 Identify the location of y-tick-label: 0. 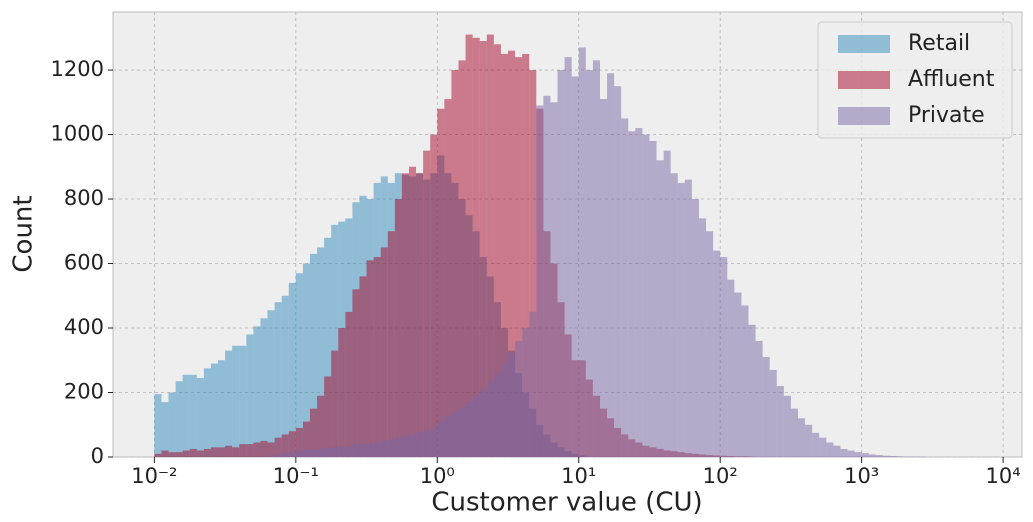
(97, 456).